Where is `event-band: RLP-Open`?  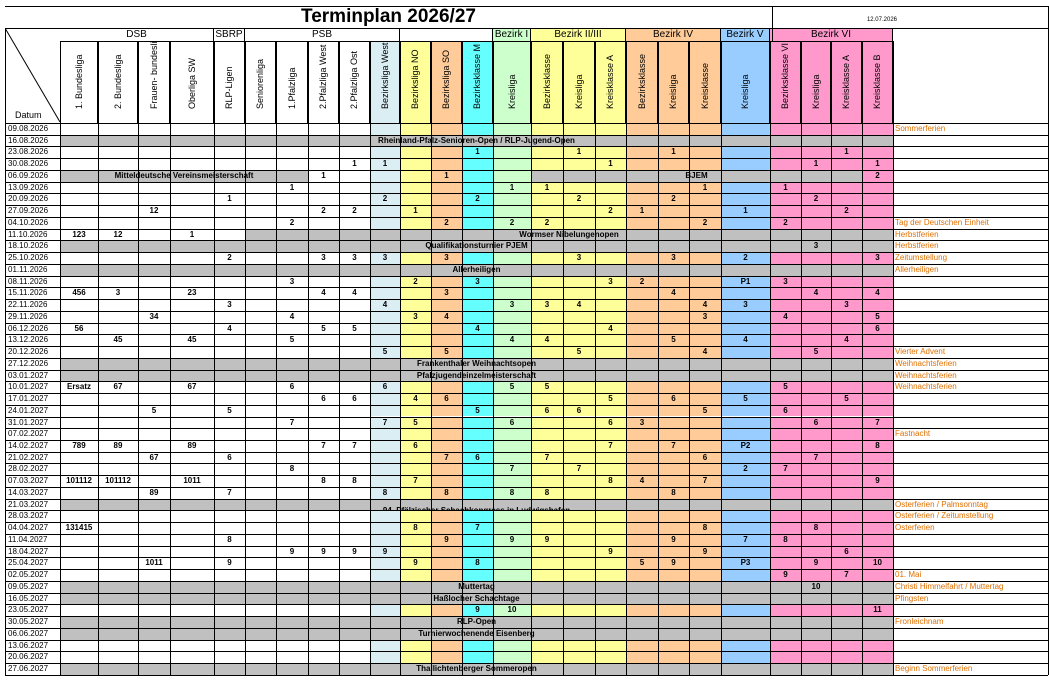
event-band: RLP-Open is located at coordinates (476, 622).